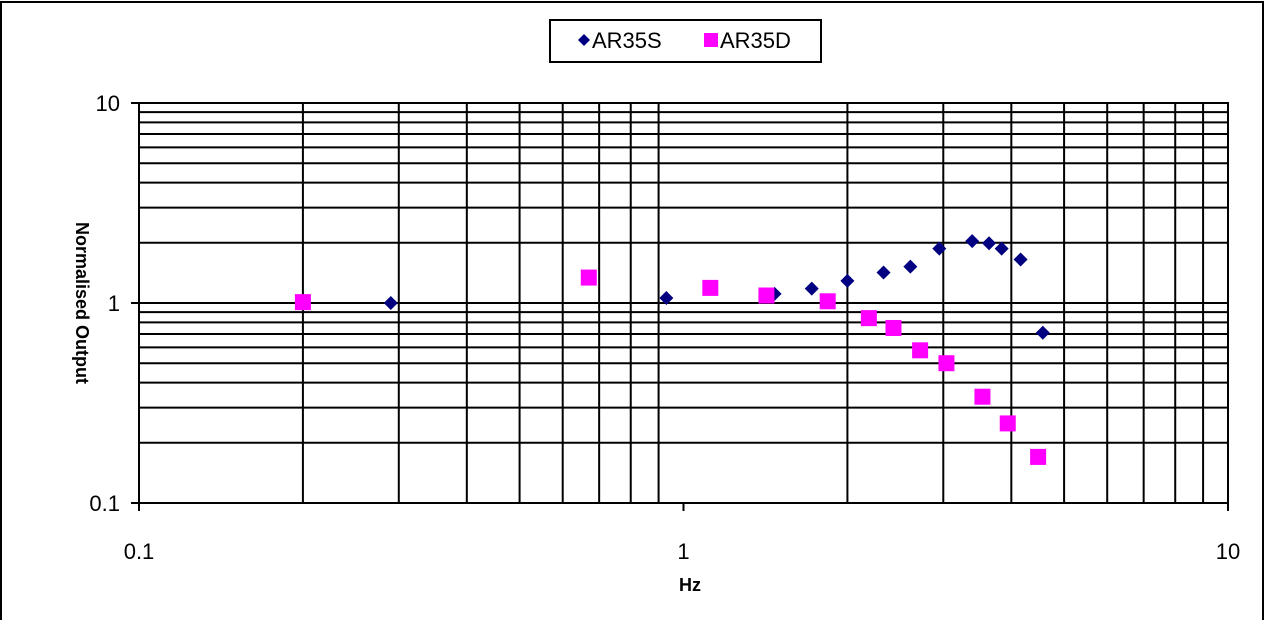  I want to click on legend: AR35S AR35D, so click(685, 41).